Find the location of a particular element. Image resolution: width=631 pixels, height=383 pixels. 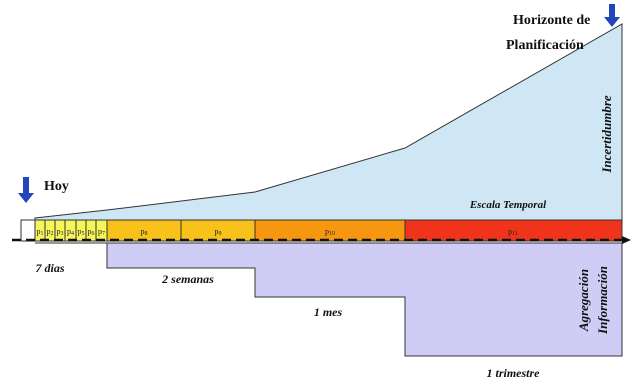

period-label-7: p7 is located at coordinates (101, 232).